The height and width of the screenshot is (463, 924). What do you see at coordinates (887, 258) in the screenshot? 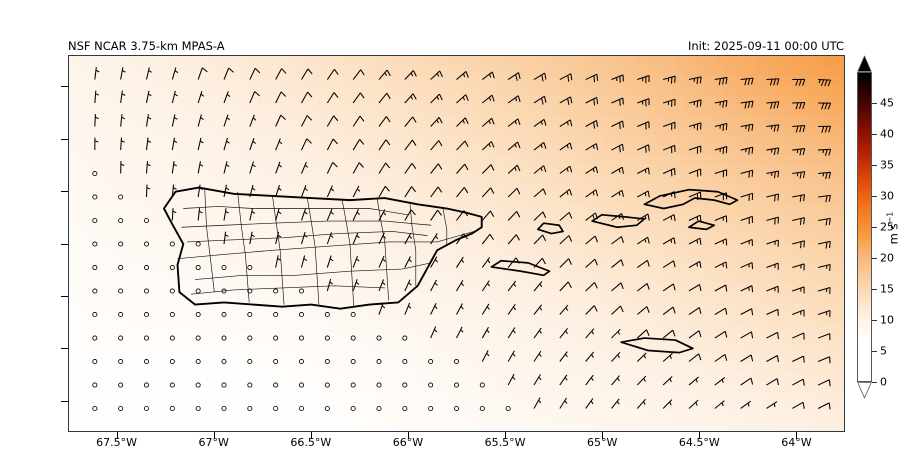
I see `colorbar-tick-label: 20` at bounding box center [887, 258].